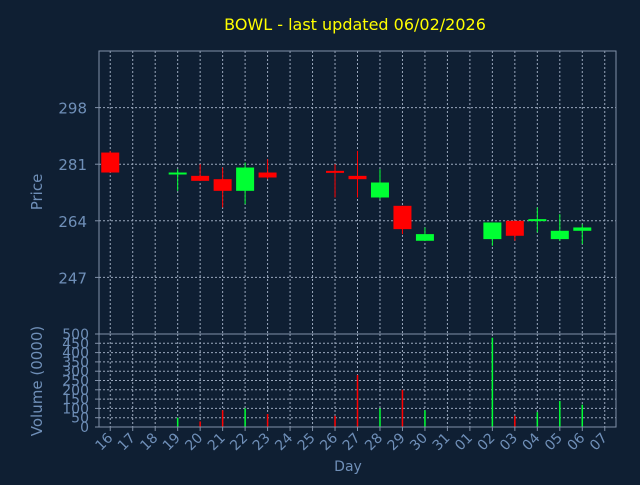 The image size is (640, 485). What do you see at coordinates (72, 278) in the screenshot?
I see `price-tick-label: 247` at bounding box center [72, 278].